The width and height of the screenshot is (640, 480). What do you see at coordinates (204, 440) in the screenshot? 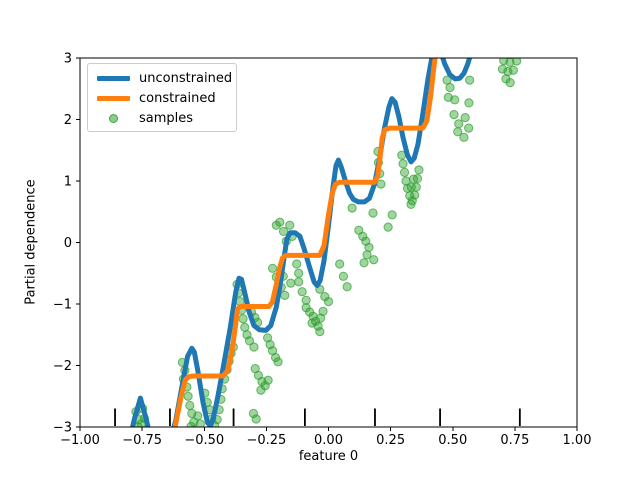
I see `x-tick-label: −0.50` at bounding box center [204, 440].